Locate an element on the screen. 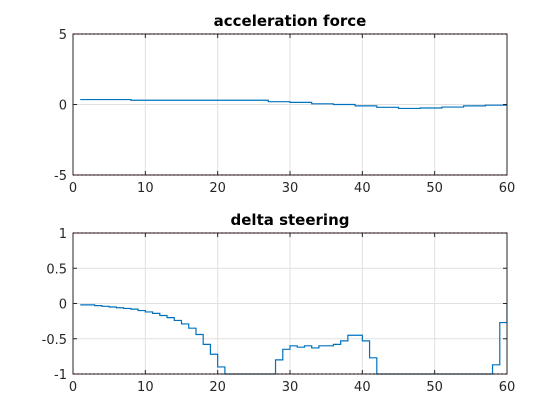 The height and width of the screenshot is (420, 560). chart-title: delta steering is located at coordinates (290, 220).